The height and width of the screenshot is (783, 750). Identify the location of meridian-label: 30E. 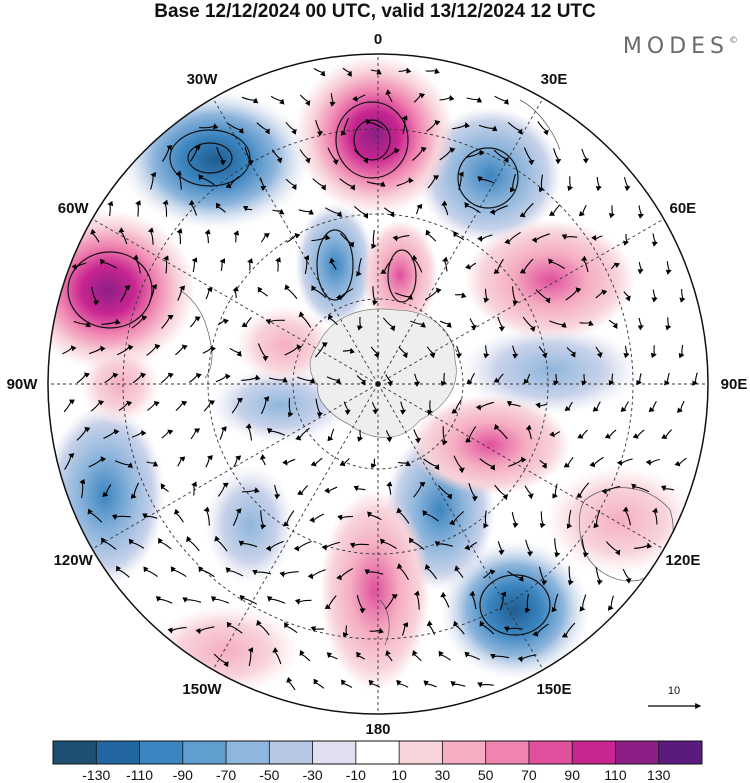
(554, 79).